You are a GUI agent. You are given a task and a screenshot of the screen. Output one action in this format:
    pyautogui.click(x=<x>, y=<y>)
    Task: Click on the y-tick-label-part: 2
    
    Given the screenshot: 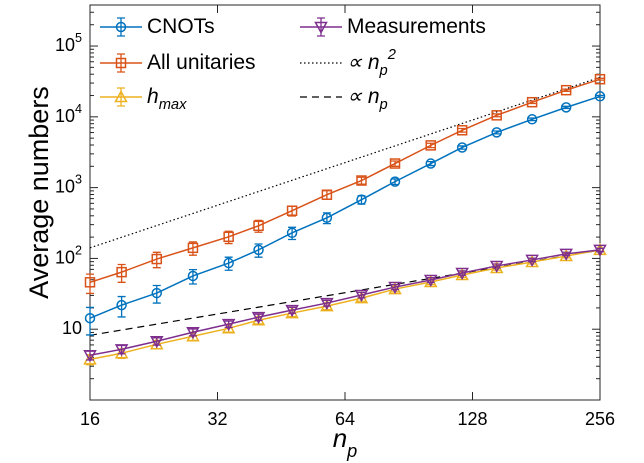 What is the action you would take?
    pyautogui.click(x=78, y=251)
    